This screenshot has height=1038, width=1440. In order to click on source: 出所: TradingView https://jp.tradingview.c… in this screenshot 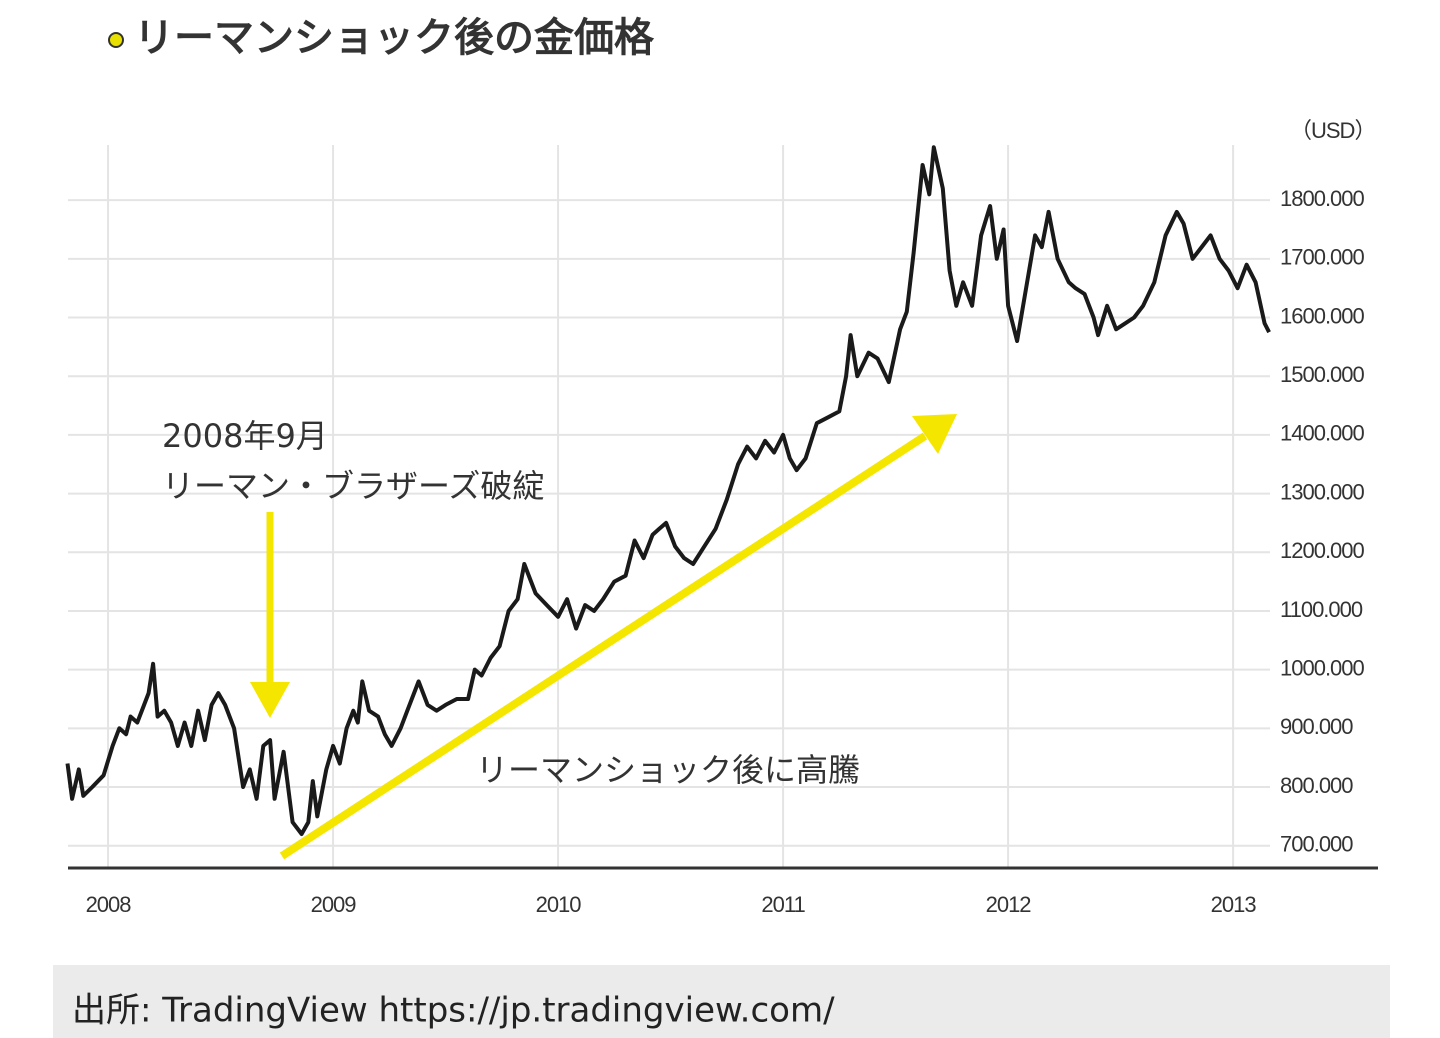, I will do `click(453, 1011)`.